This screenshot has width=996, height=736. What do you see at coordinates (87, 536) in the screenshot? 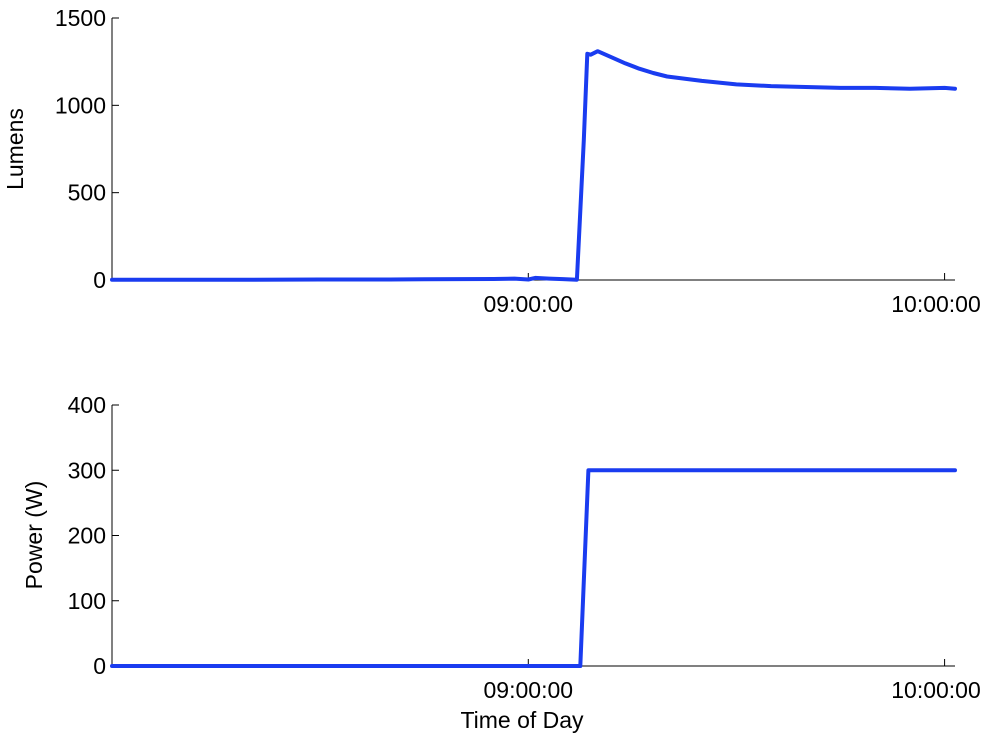
I see `power-y-tick-label: 200` at bounding box center [87, 536].